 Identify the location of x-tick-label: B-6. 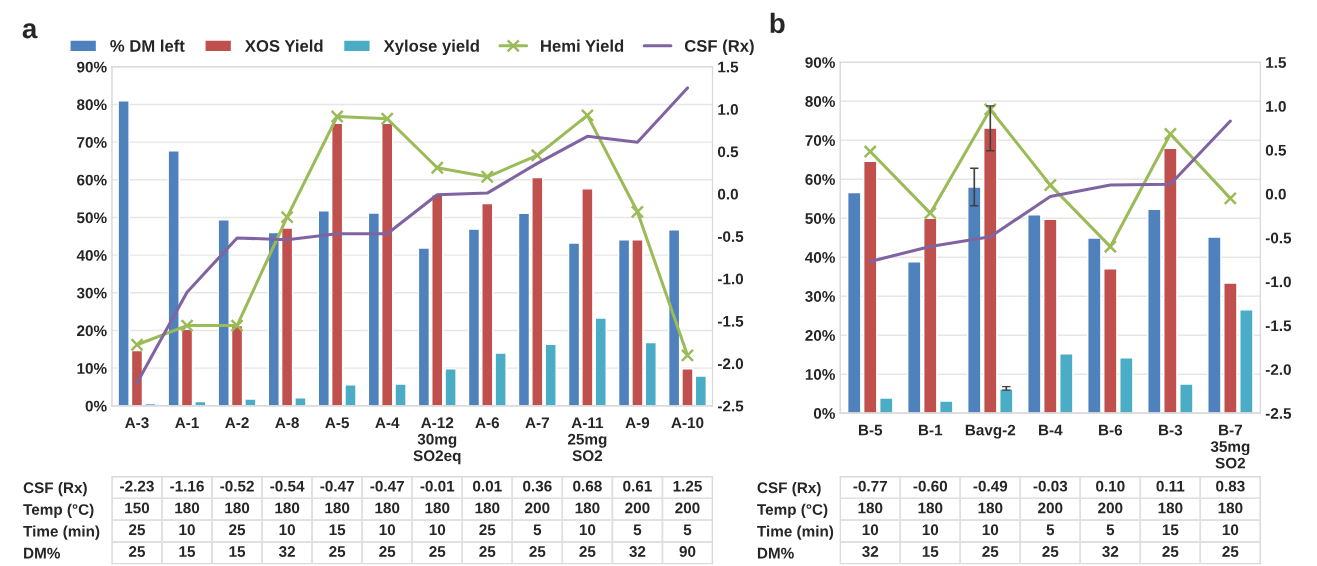
(1111, 430).